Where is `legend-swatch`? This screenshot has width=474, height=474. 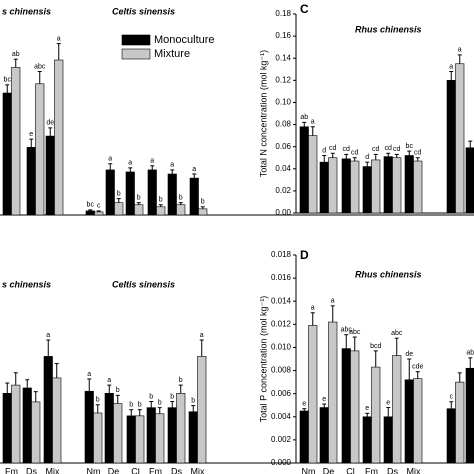 legend-swatch is located at coordinates (136, 54).